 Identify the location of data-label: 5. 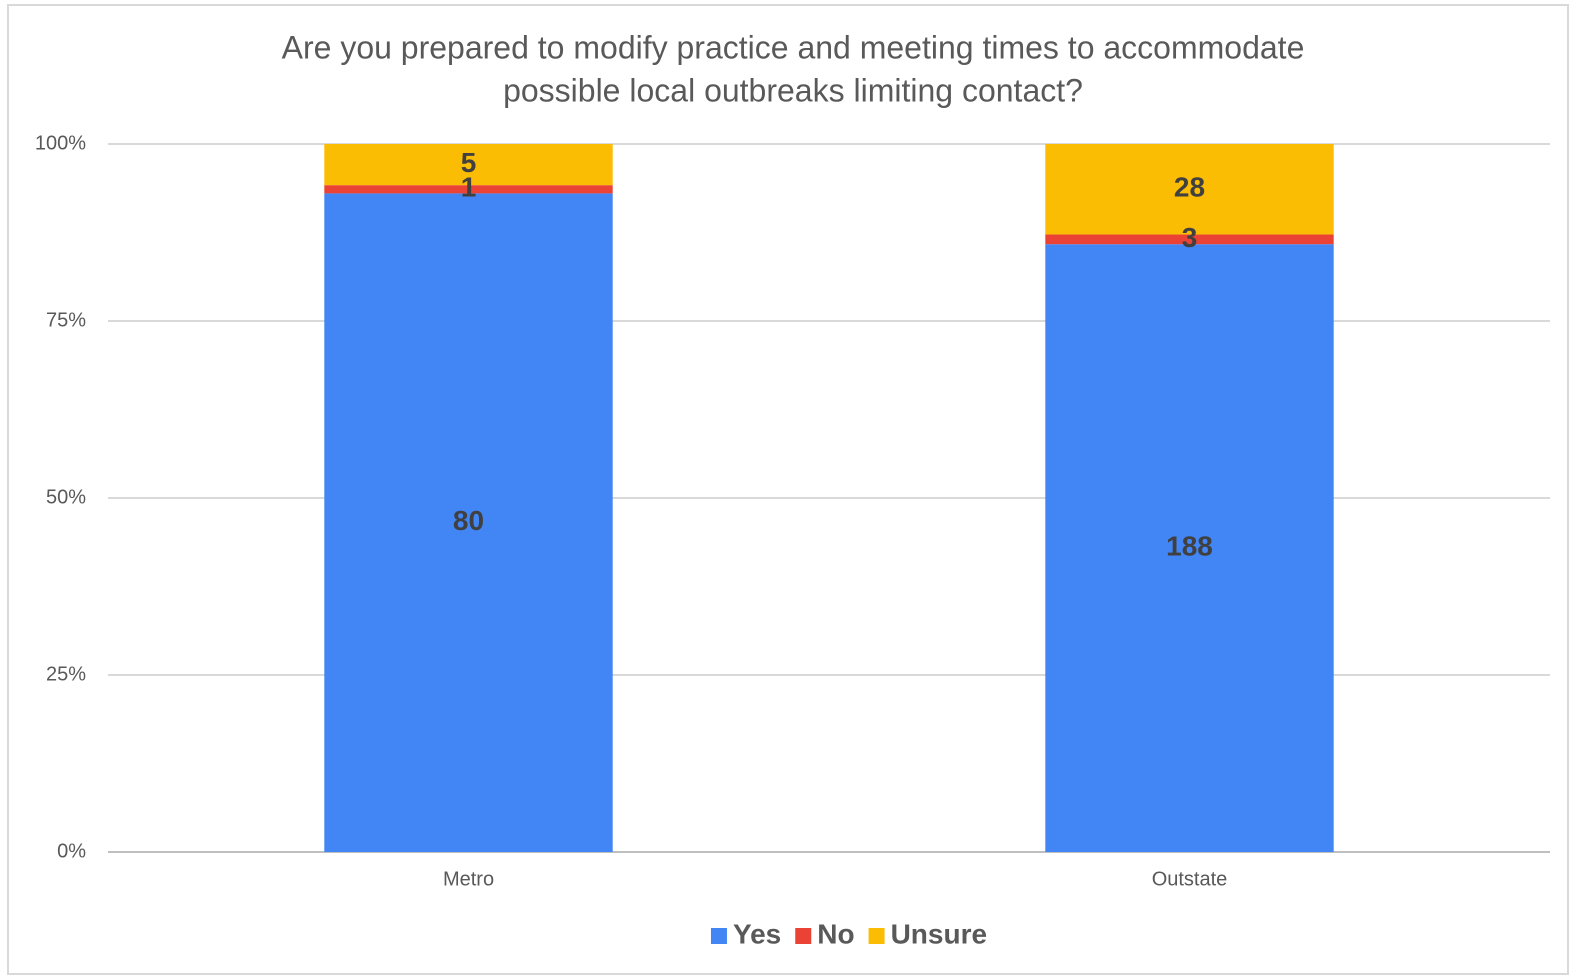
(469, 162).